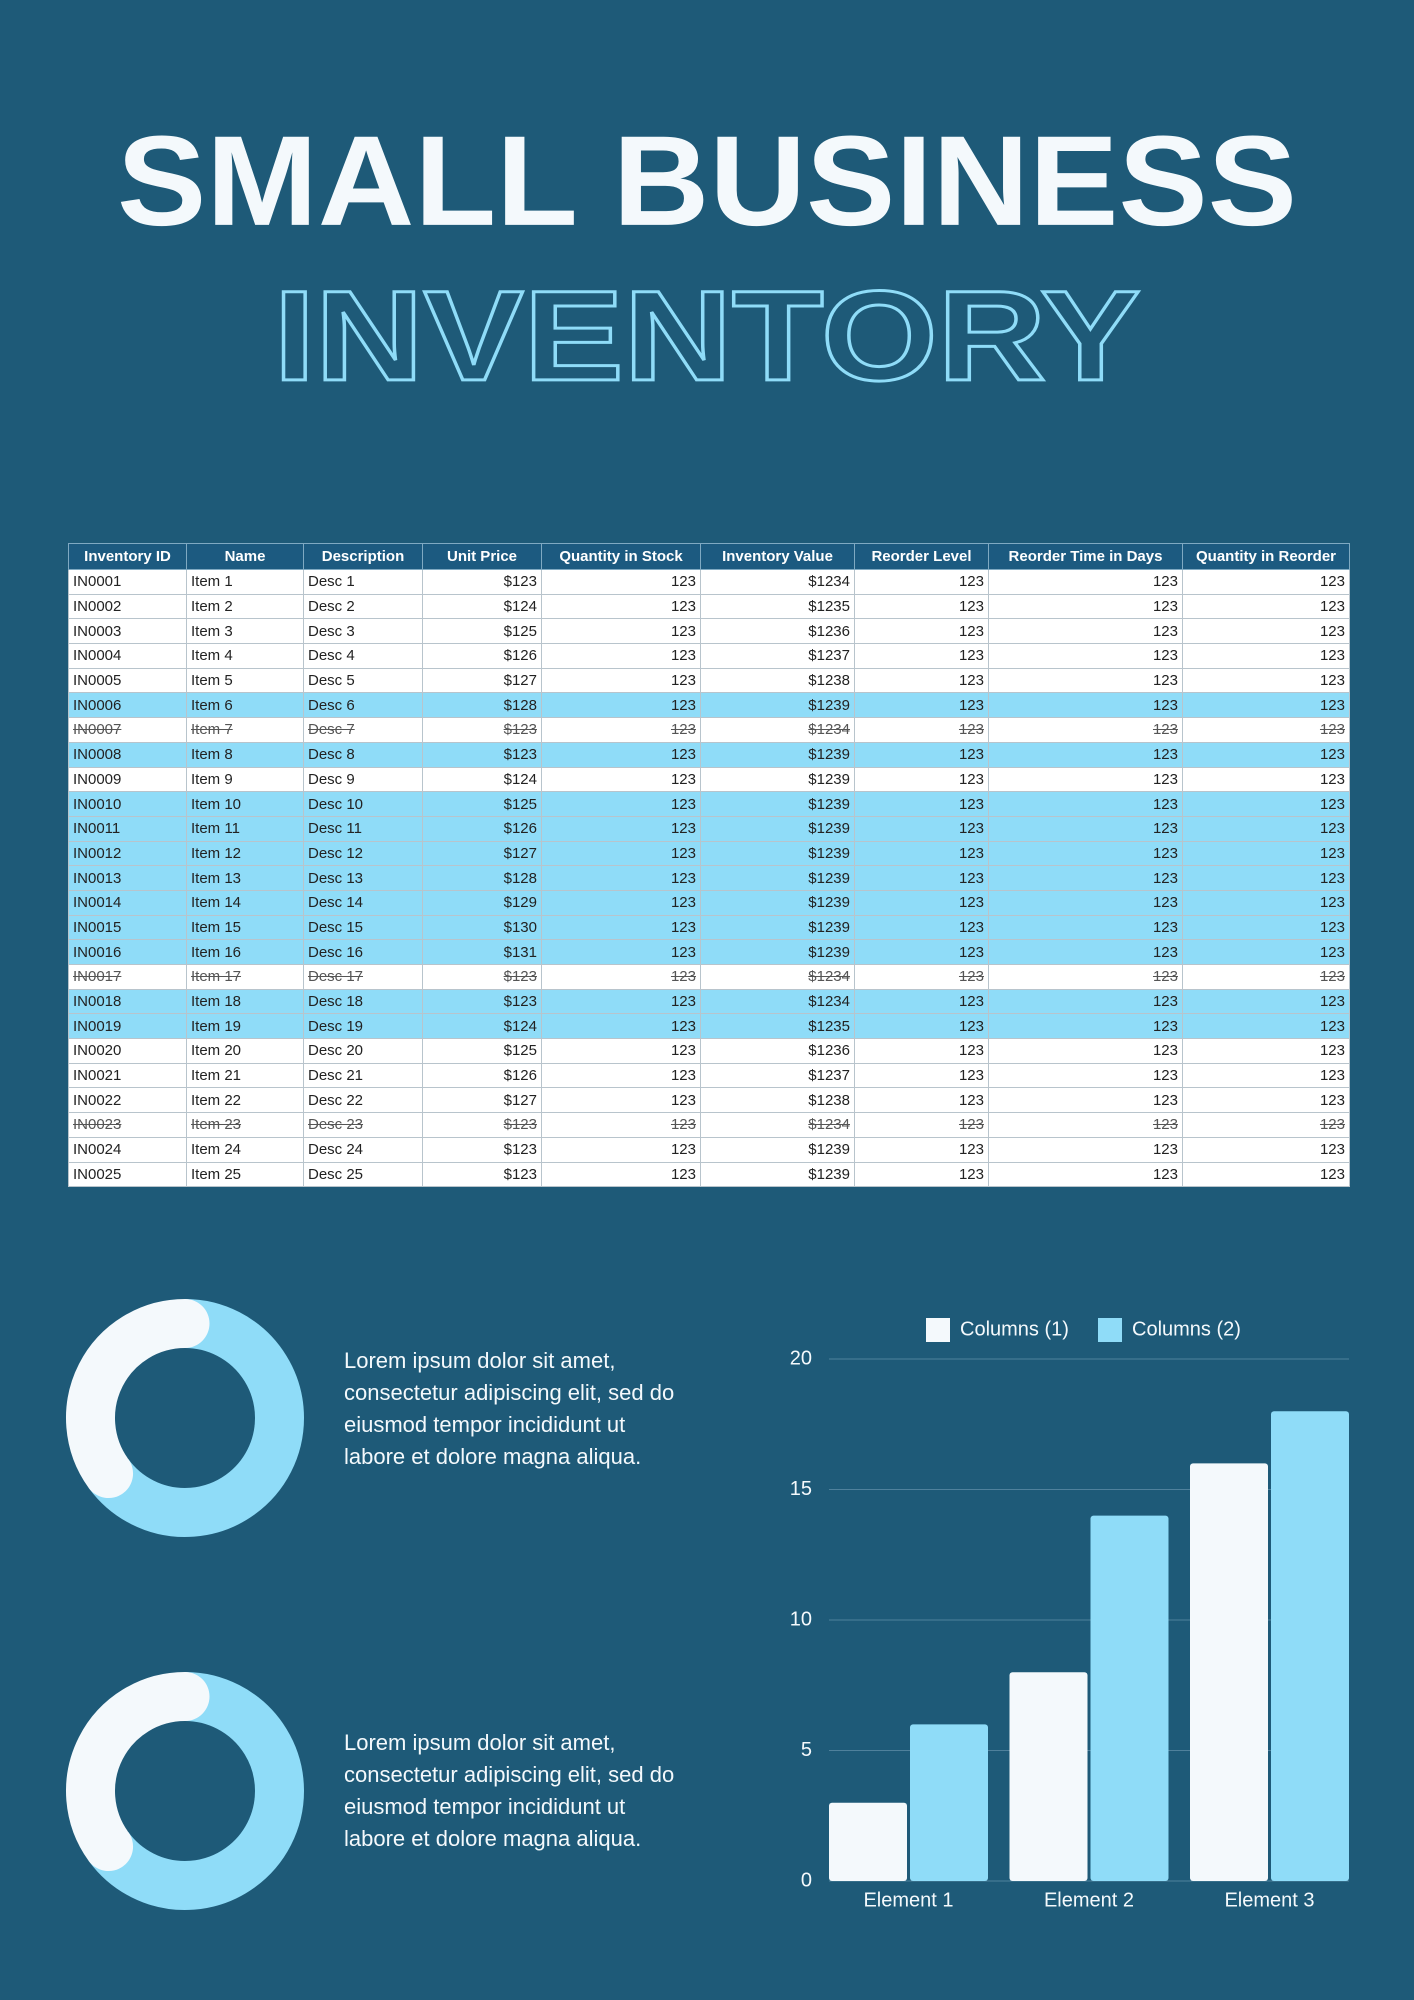  What do you see at coordinates (127, 902) in the screenshot?
I see `table-cell: IN0014` at bounding box center [127, 902].